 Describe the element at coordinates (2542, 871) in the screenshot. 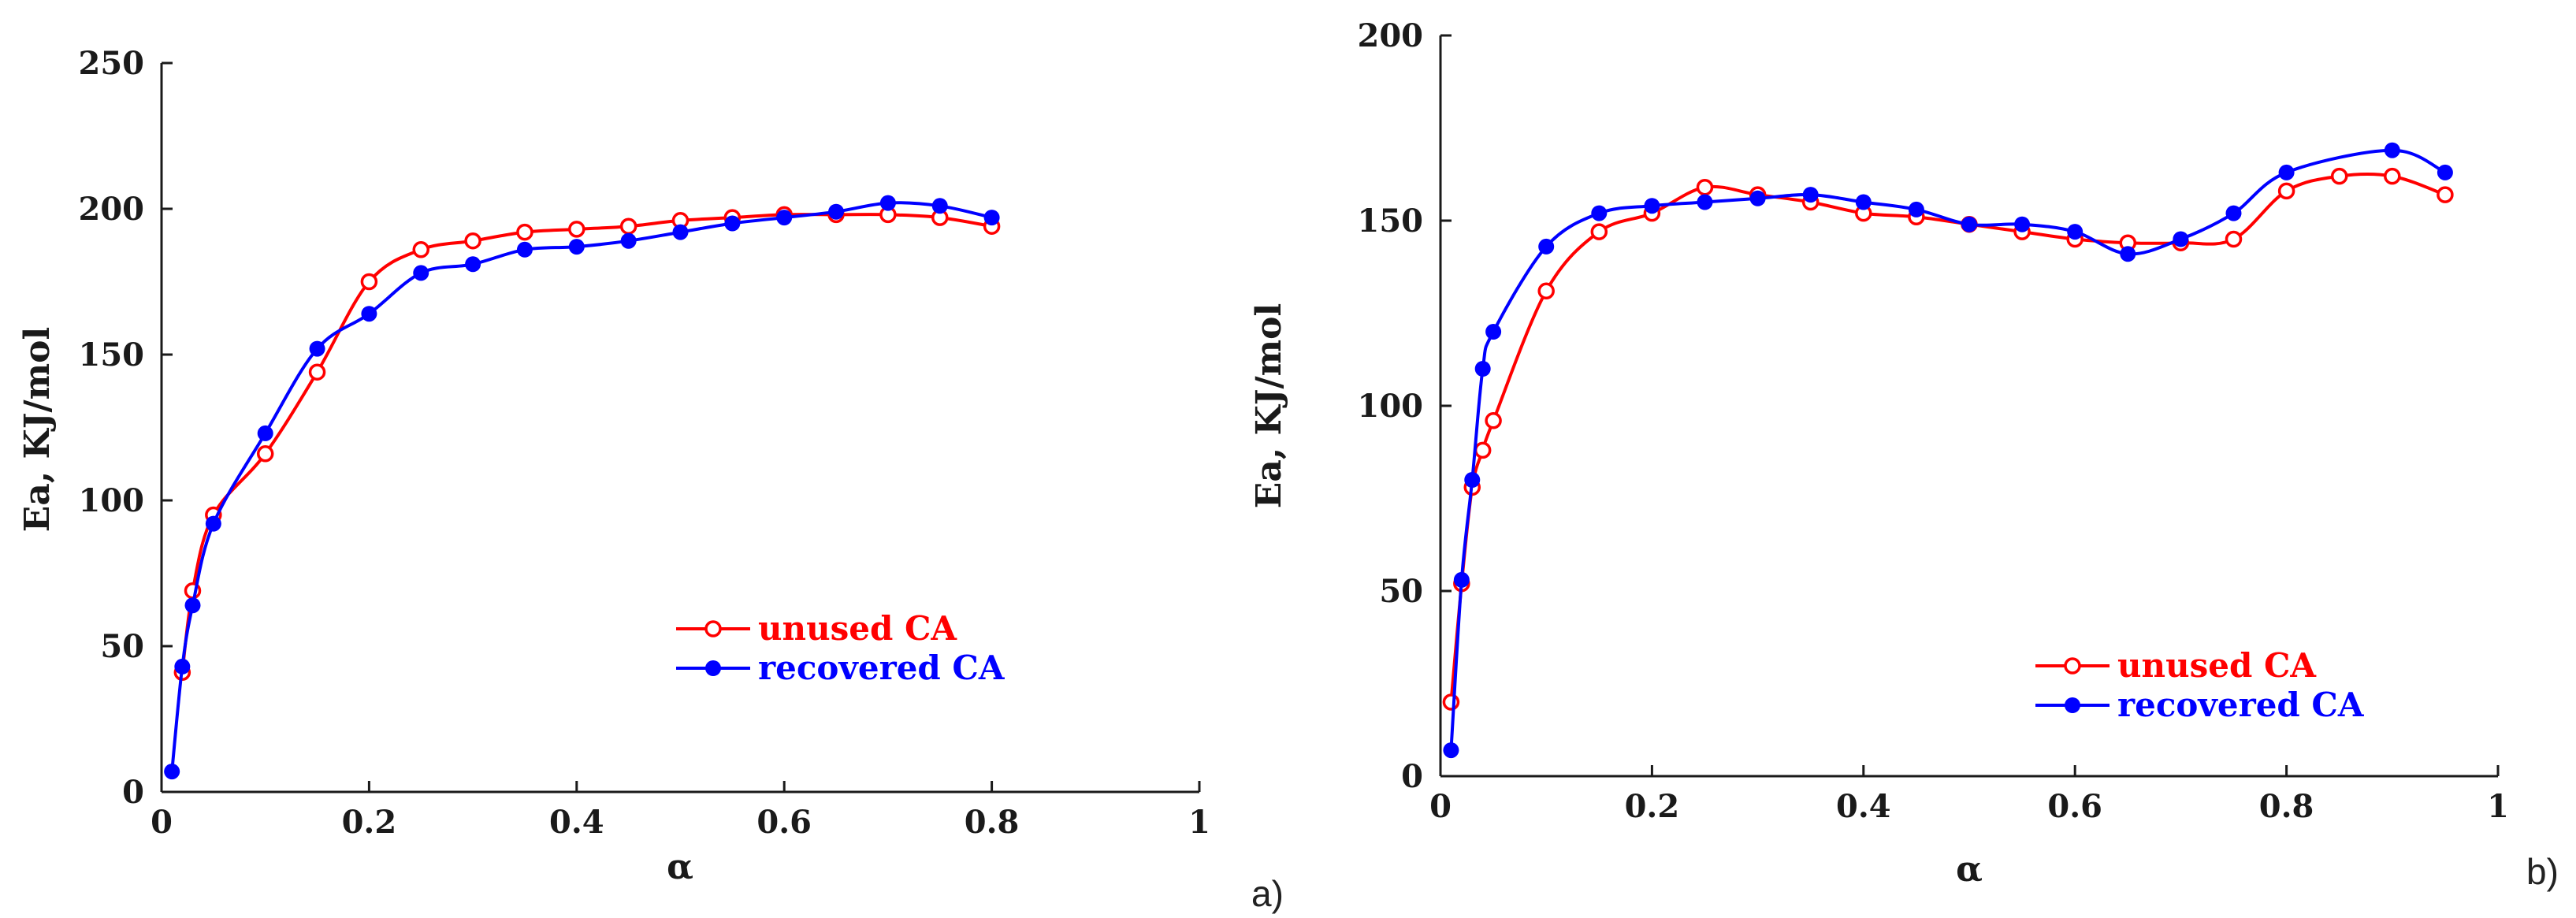

I see `panel-label-b: b)` at that location.